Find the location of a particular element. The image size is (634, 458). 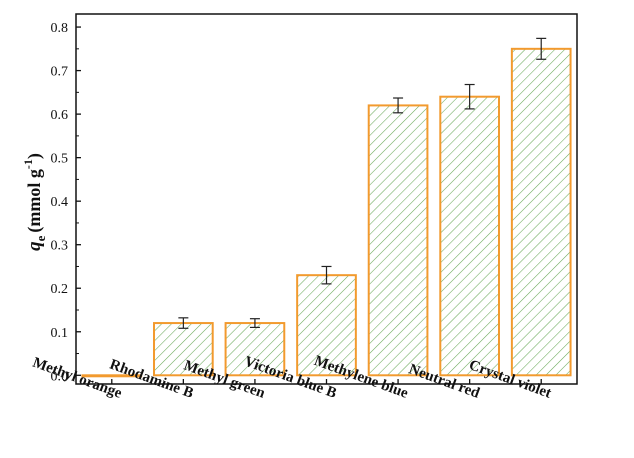

y-axis: 0.0 0.1 0.2 0.3 0.4 0.5 0.6 0.7 0.8 is located at coordinates (66, 202).